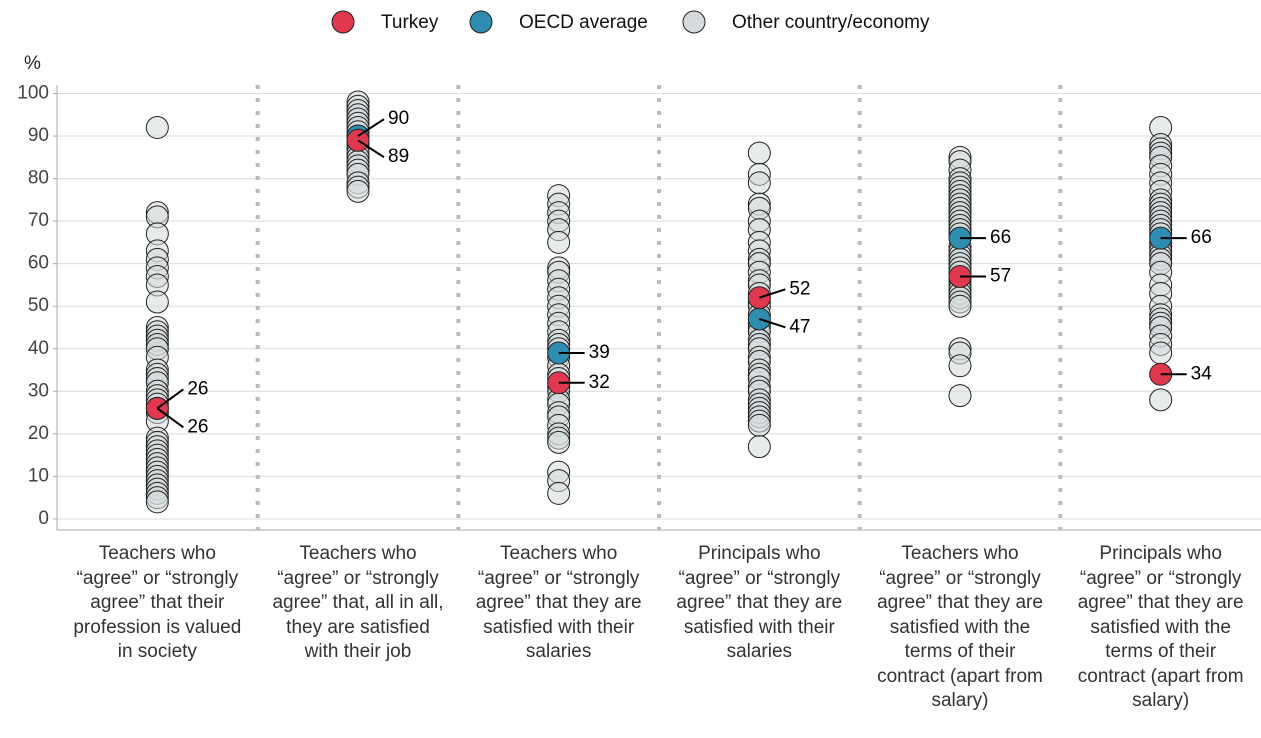 The image size is (1261, 738). I want to click on legend-label: Turkey, so click(410, 22).